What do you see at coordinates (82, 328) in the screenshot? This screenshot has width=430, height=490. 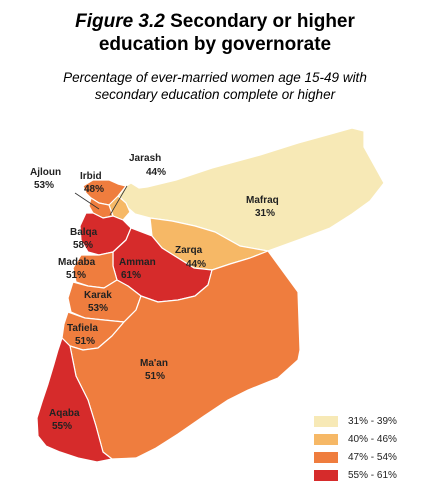 I see `label-tafiela-name: Tafiela` at bounding box center [82, 328].